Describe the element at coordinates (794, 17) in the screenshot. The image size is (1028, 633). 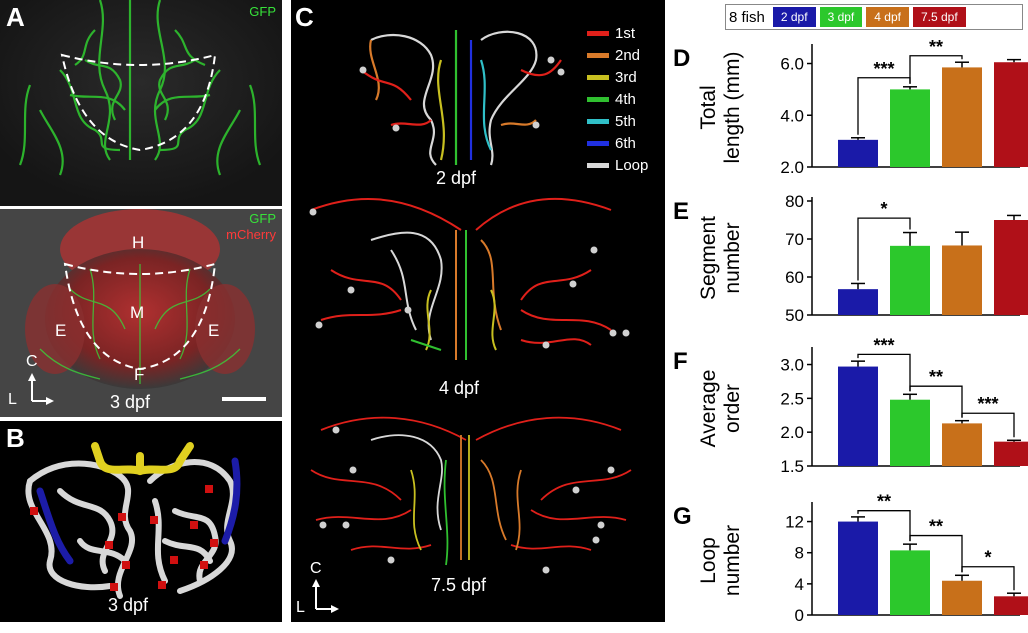
I see `legend-group-2dpf: 2 dpf` at that location.